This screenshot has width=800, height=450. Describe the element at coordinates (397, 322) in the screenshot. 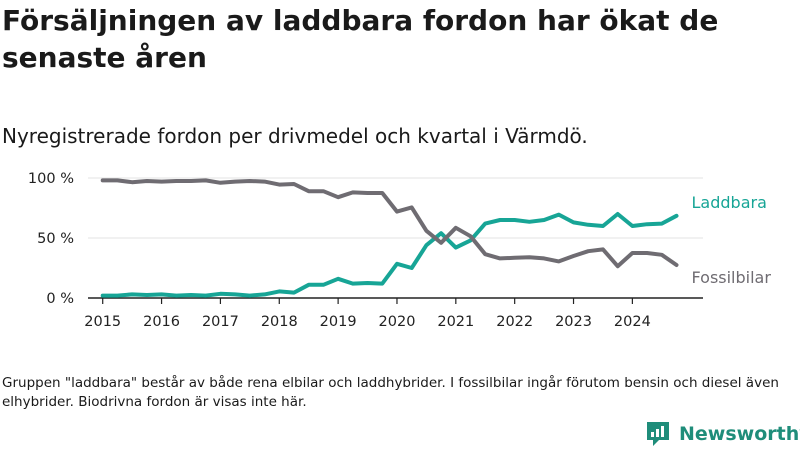

I see `x-tick-label-2020: 2020` at that location.